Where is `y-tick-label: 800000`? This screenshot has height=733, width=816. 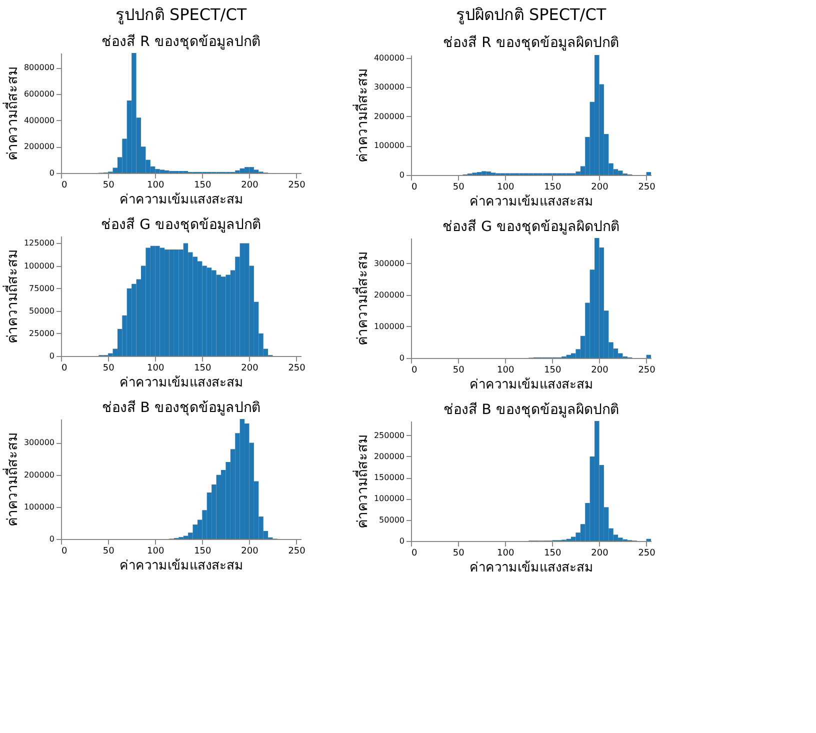 y-tick-label: 800000 is located at coordinates (39, 67).